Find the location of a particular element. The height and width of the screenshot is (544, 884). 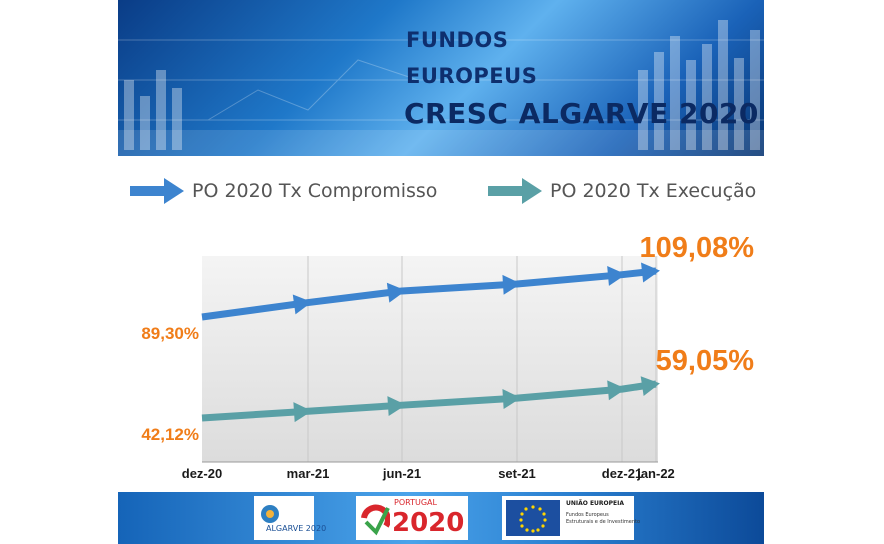

start-value-label: 89,30% is located at coordinates (170, 333).